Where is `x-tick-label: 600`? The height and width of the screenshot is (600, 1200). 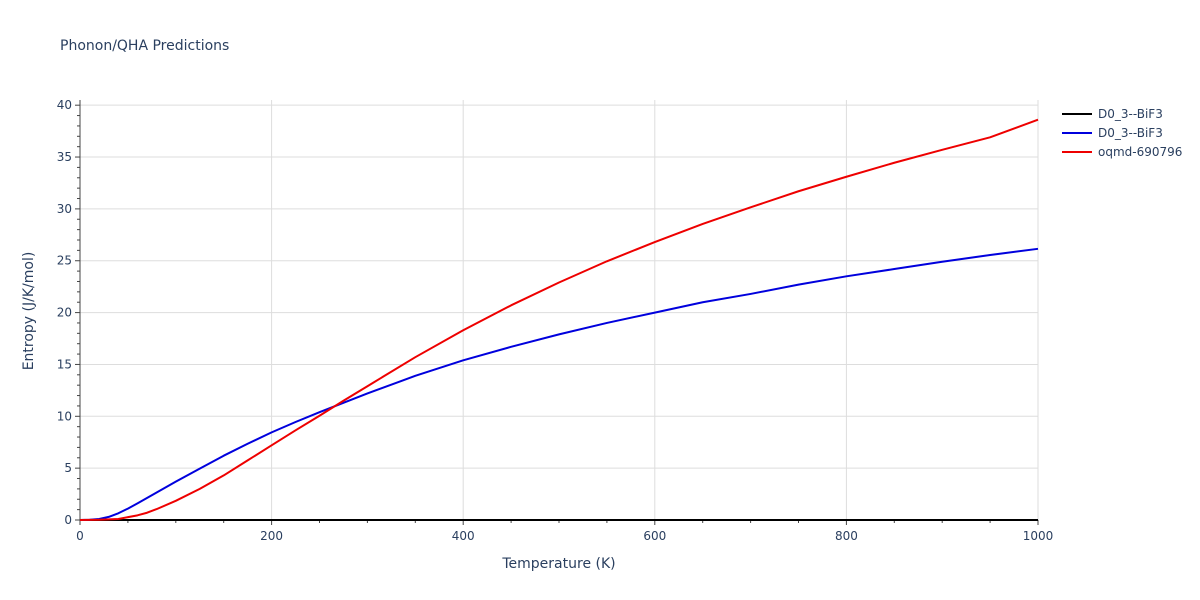
x-tick-label: 600 is located at coordinates (654, 536).